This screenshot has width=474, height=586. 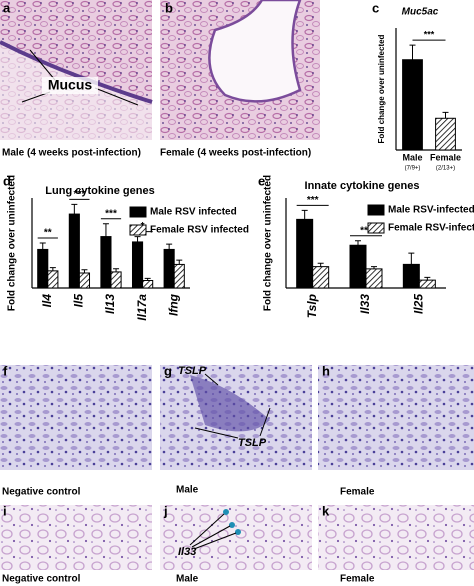 I want to click on panel-letter: c, so click(x=375, y=7).